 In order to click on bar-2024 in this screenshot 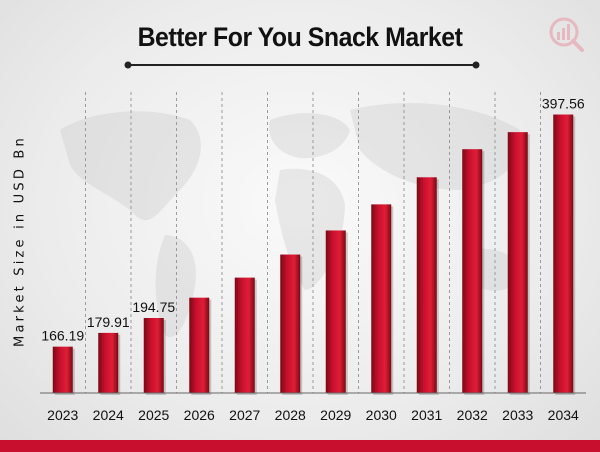, I will do `click(108, 362)`.